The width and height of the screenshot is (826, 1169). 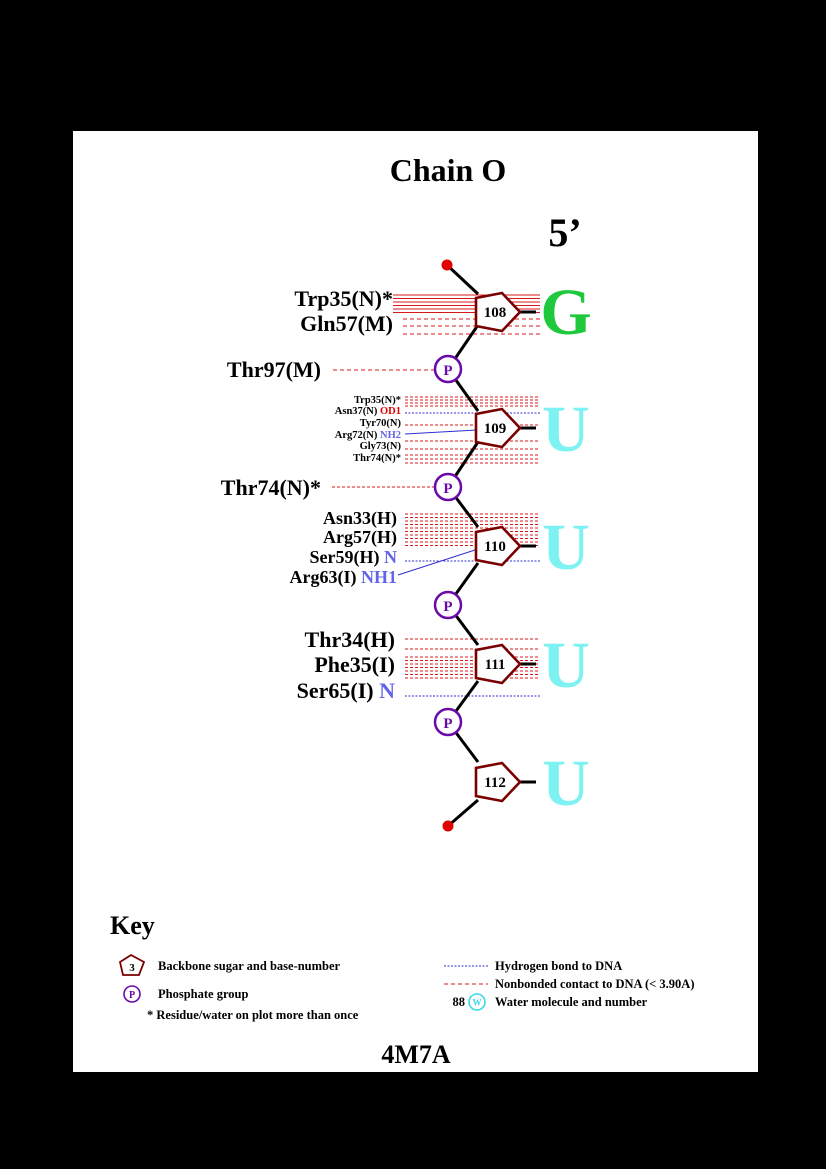 I want to click on svg-text: W, so click(x=477, y=1003).